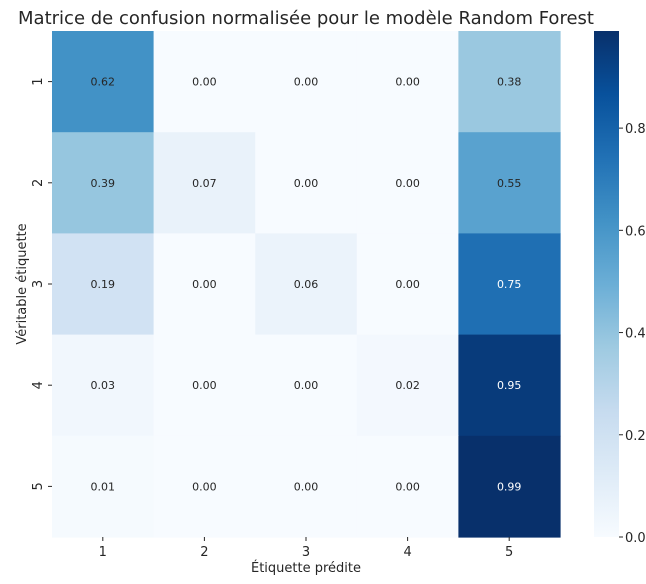 The image size is (646, 584). I want to click on x-axis-ticks: 1 2 3 4 5, so click(306, 548).